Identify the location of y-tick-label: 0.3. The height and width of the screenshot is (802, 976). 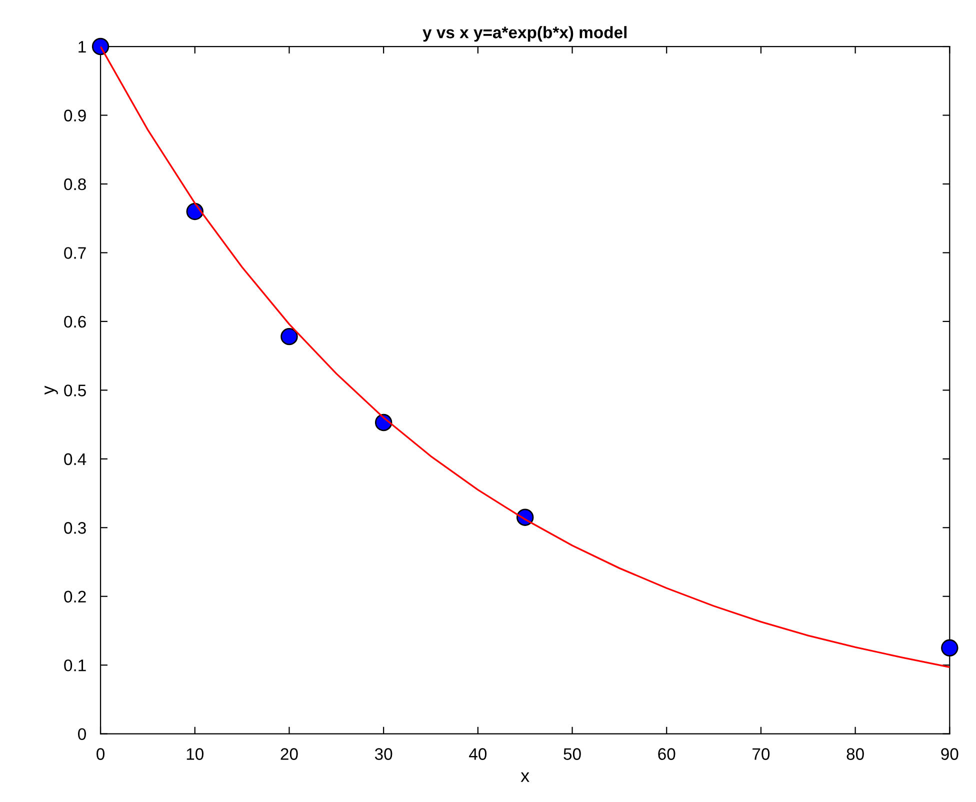
(75, 528).